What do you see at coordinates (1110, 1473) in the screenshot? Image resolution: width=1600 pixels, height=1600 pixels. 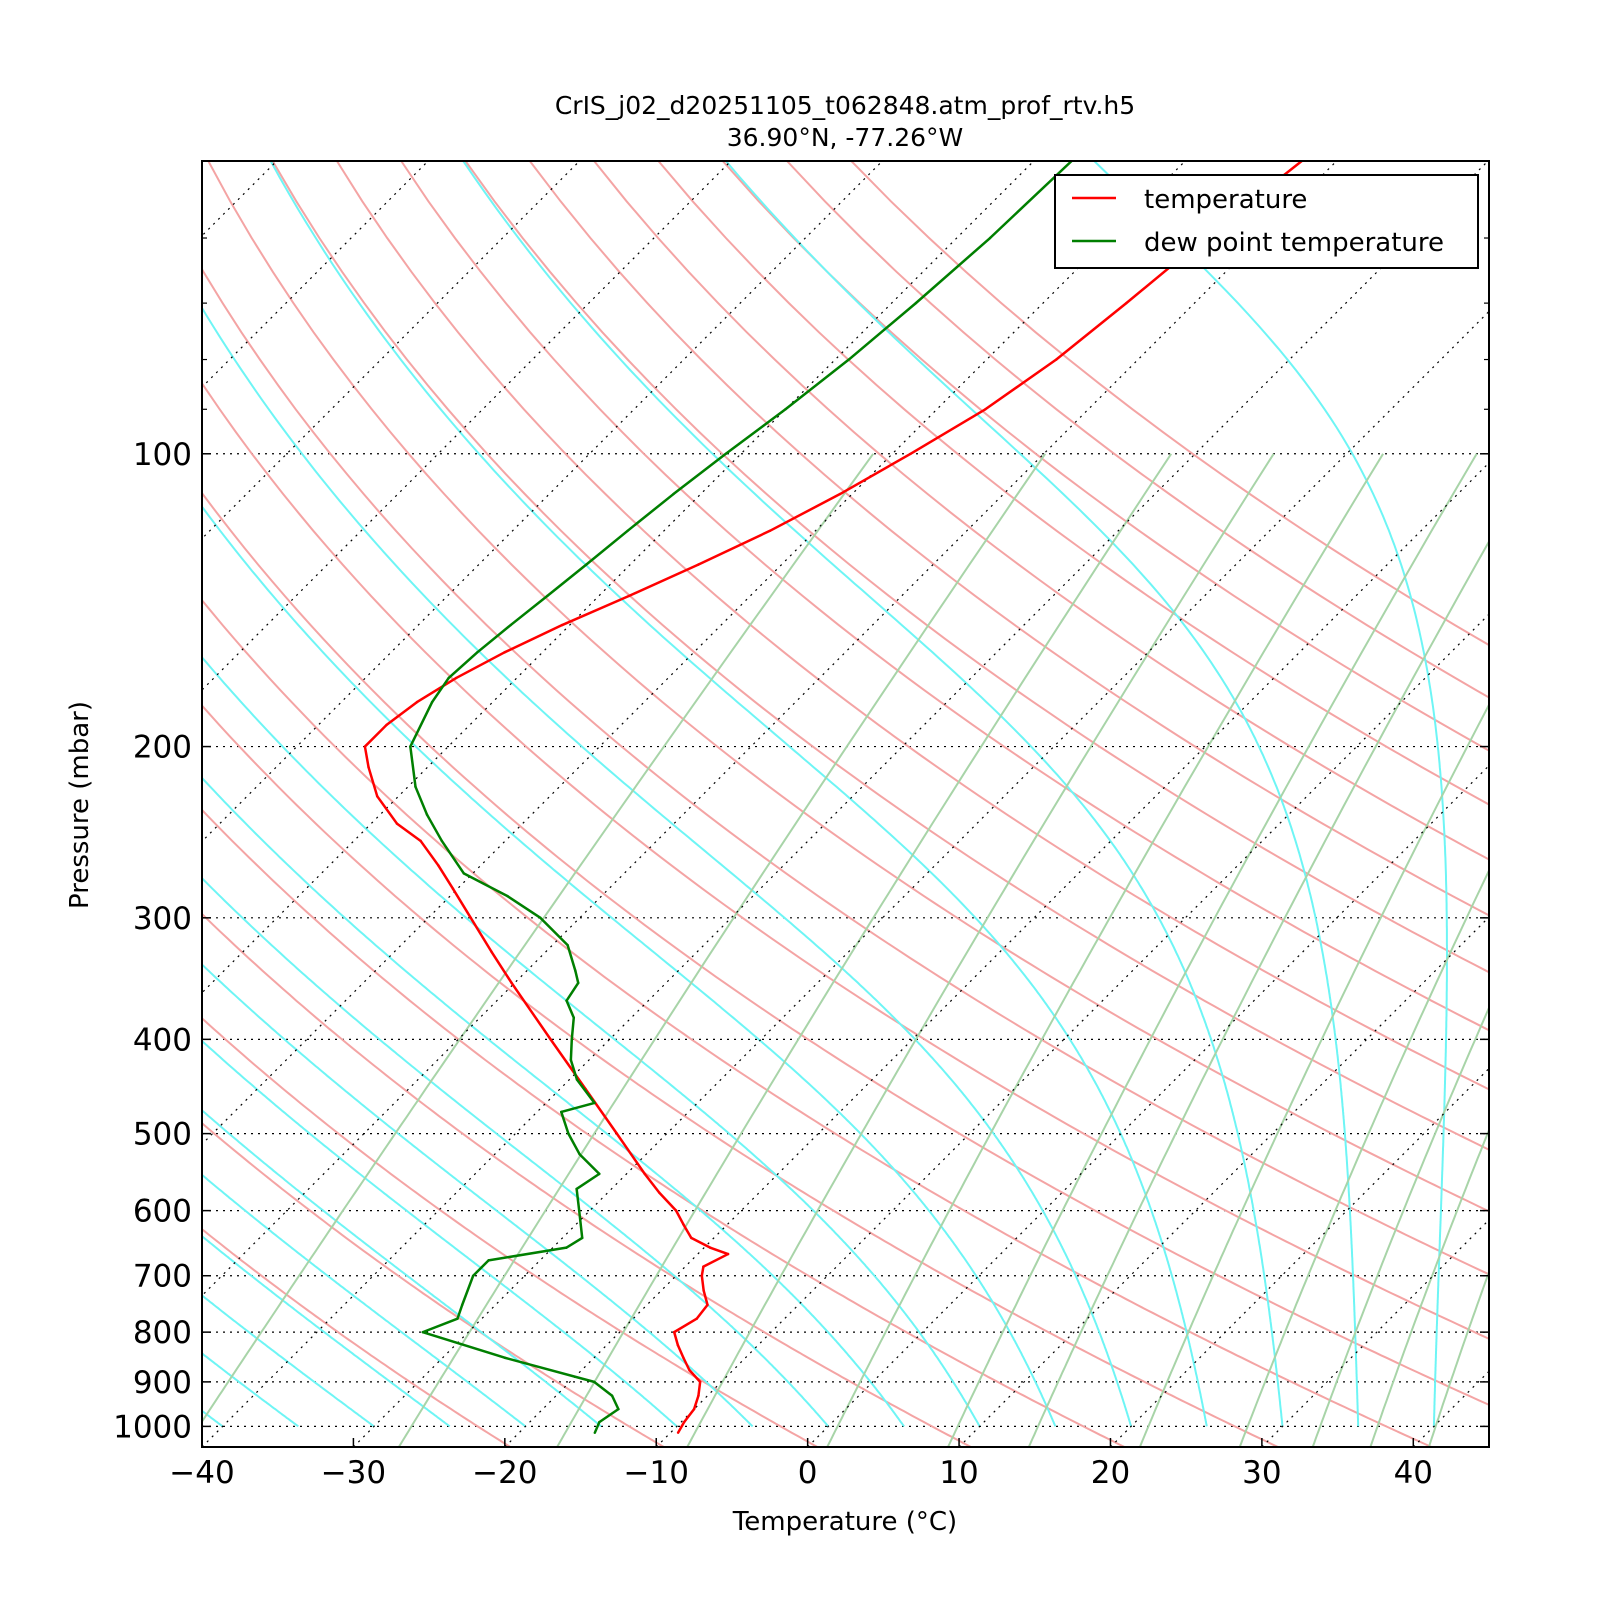 I see `x-tick-label: 20` at bounding box center [1110, 1473].